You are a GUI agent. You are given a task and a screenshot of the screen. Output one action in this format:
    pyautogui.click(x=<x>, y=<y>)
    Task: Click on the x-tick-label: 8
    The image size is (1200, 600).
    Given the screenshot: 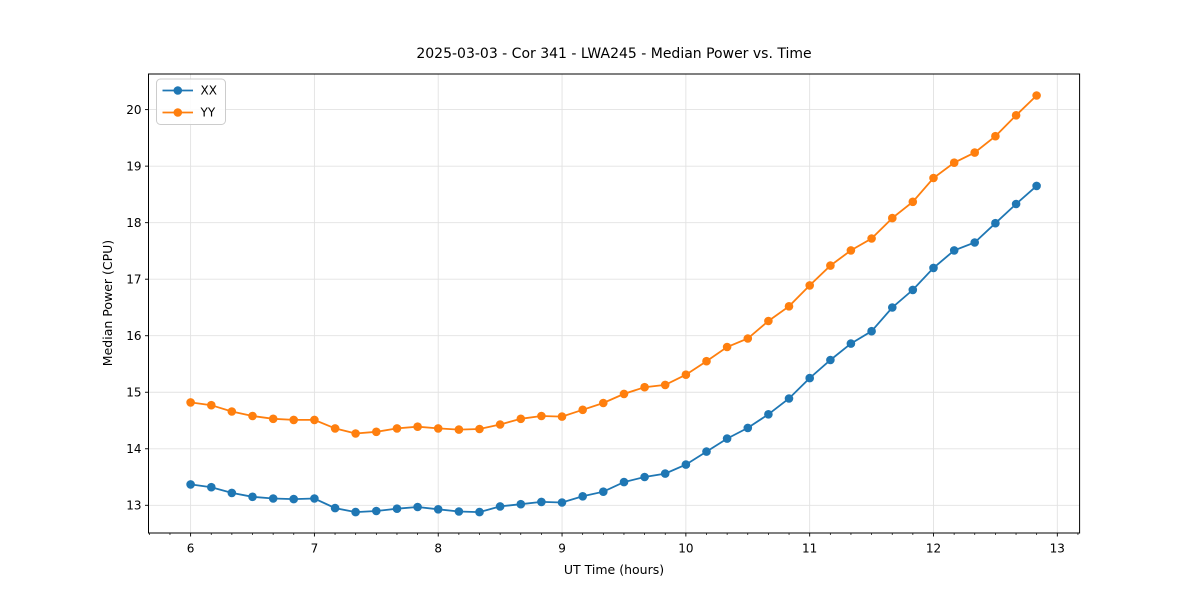 What is the action you would take?
    pyautogui.click(x=438, y=549)
    